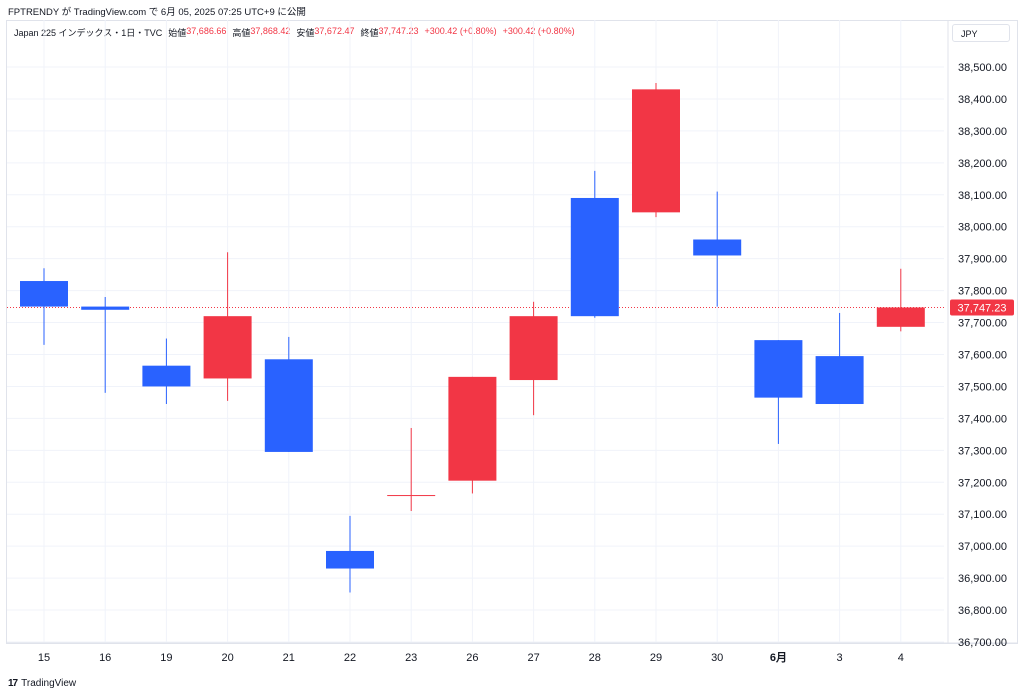 This screenshot has width=1024, height=697. What do you see at coordinates (982, 356) in the screenshot?
I see `y-tick-label: 37,600.00` at bounding box center [982, 356].